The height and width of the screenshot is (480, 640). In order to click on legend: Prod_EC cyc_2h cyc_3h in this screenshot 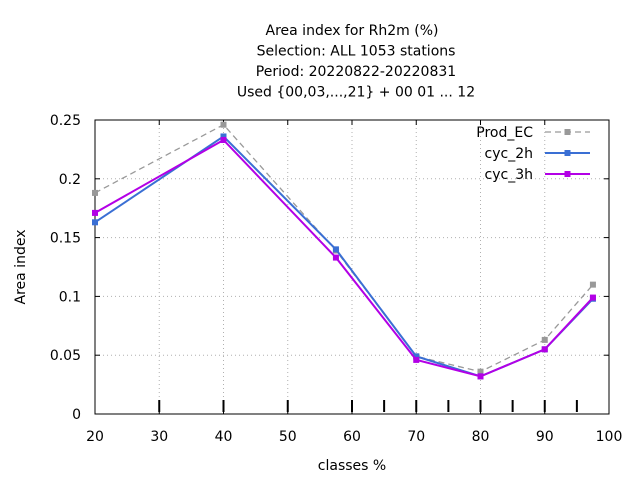, I will do `click(533, 154)`.